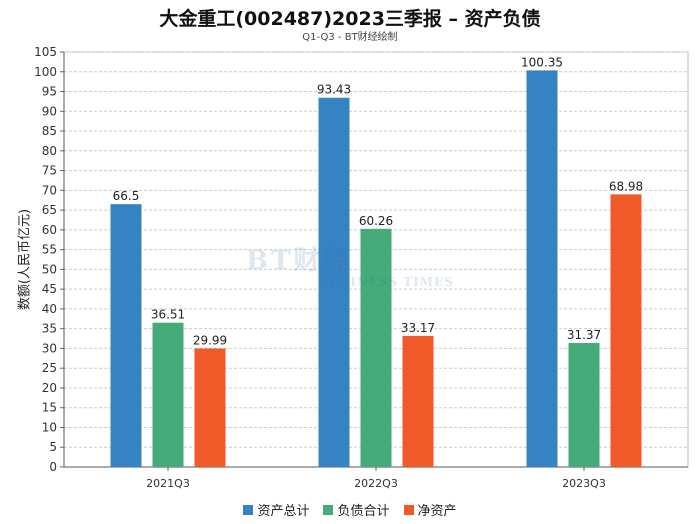  What do you see at coordinates (584, 335) in the screenshot?
I see `data-label: 31.37` at bounding box center [584, 335].